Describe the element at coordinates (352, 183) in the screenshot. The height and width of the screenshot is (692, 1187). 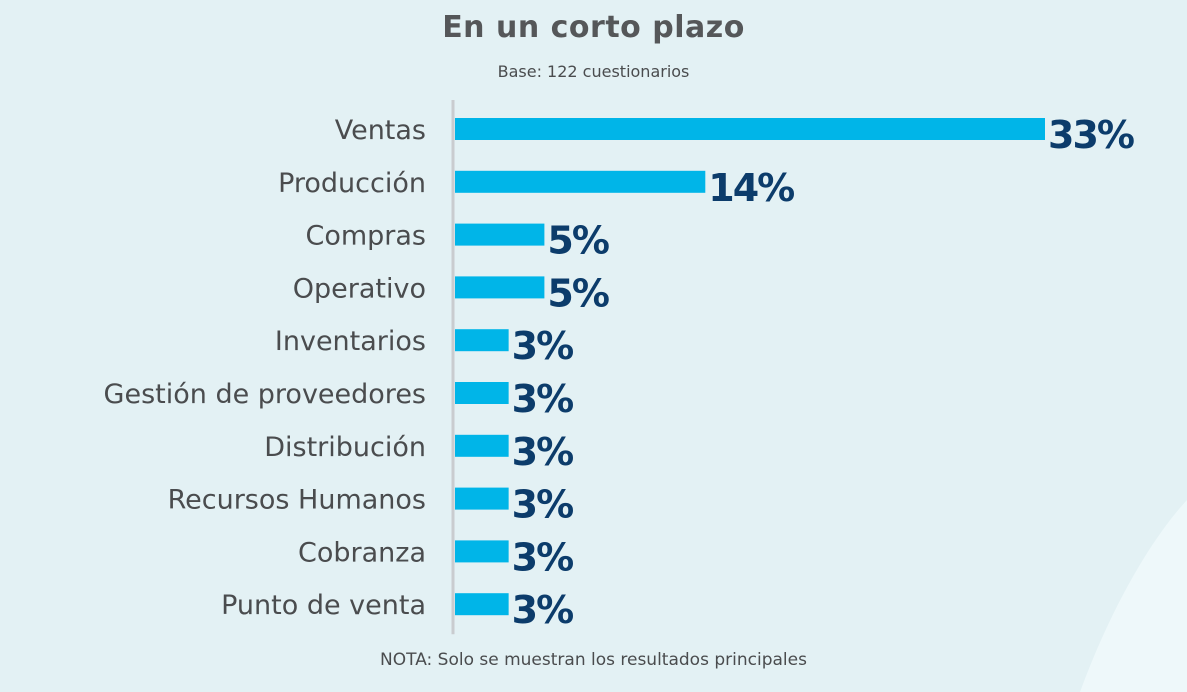
I see `category-label: Producción` at that location.